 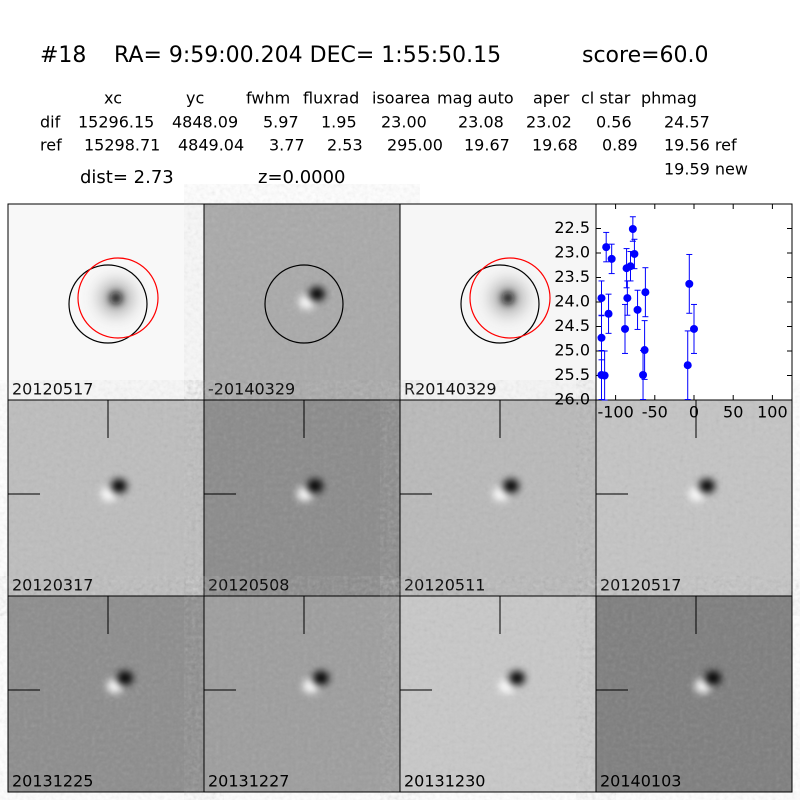 What do you see at coordinates (572, 276) in the screenshot?
I see `y-tick-label: 23.5` at bounding box center [572, 276].